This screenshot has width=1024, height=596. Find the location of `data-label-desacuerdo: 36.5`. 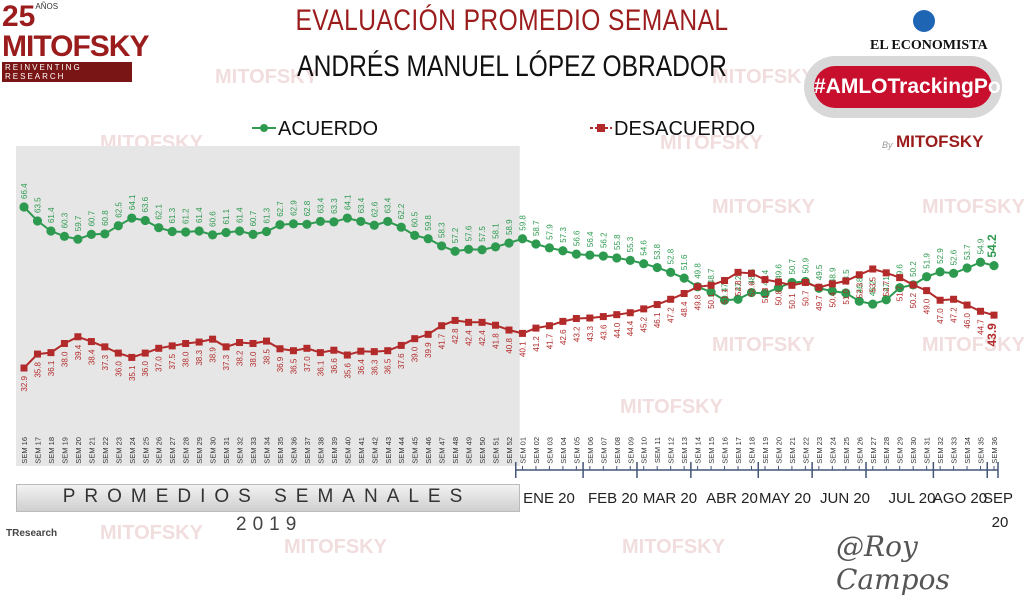

data-label-desacuerdo: 36.5 is located at coordinates (388, 366).